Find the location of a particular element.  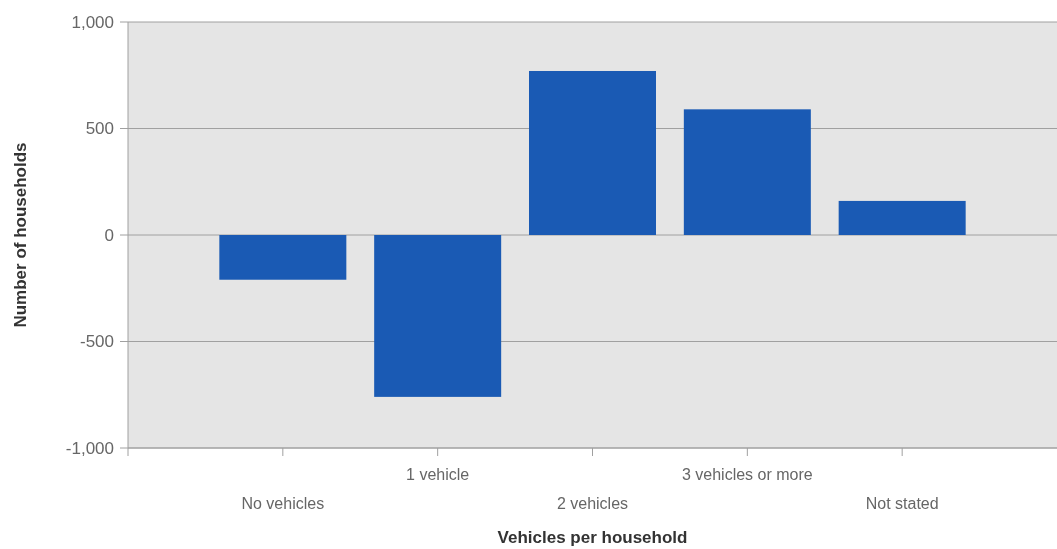

x-tick-label: 1 vehicle is located at coordinates (438, 474).